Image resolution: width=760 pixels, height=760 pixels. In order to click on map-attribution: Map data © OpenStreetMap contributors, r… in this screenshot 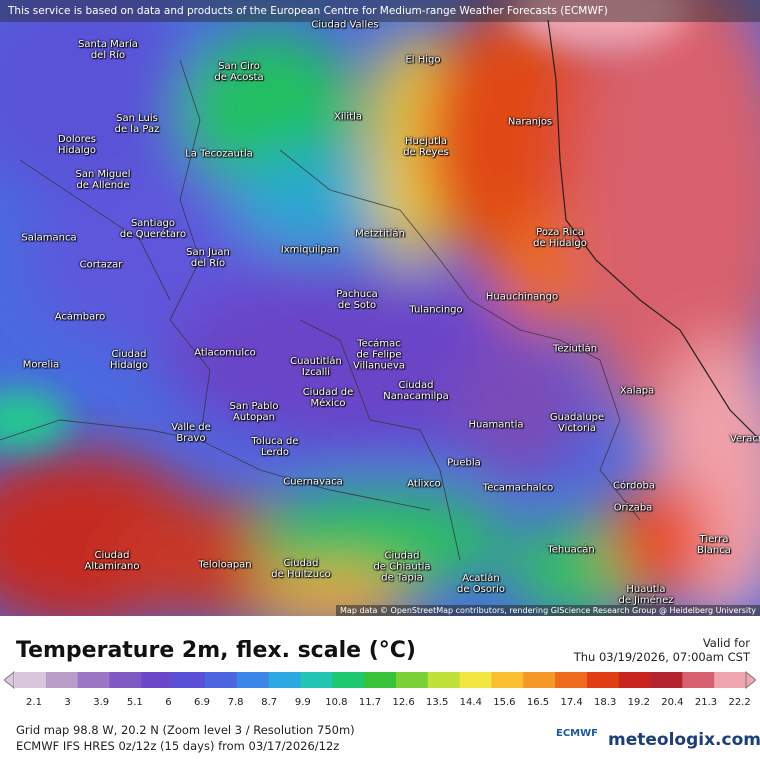, I will do `click(548, 610)`.